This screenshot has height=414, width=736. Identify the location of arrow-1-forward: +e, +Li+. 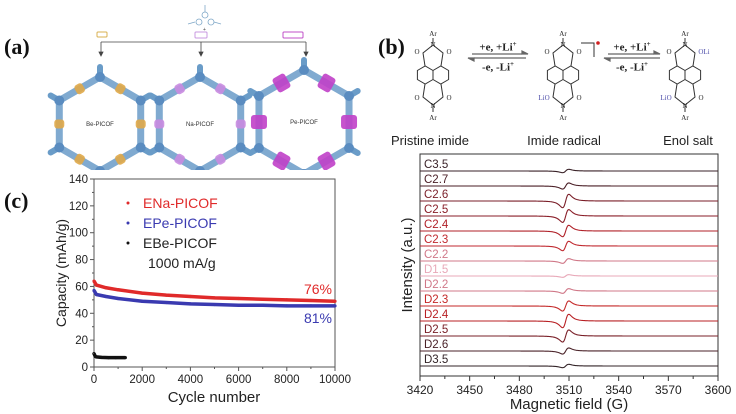
(498, 47).